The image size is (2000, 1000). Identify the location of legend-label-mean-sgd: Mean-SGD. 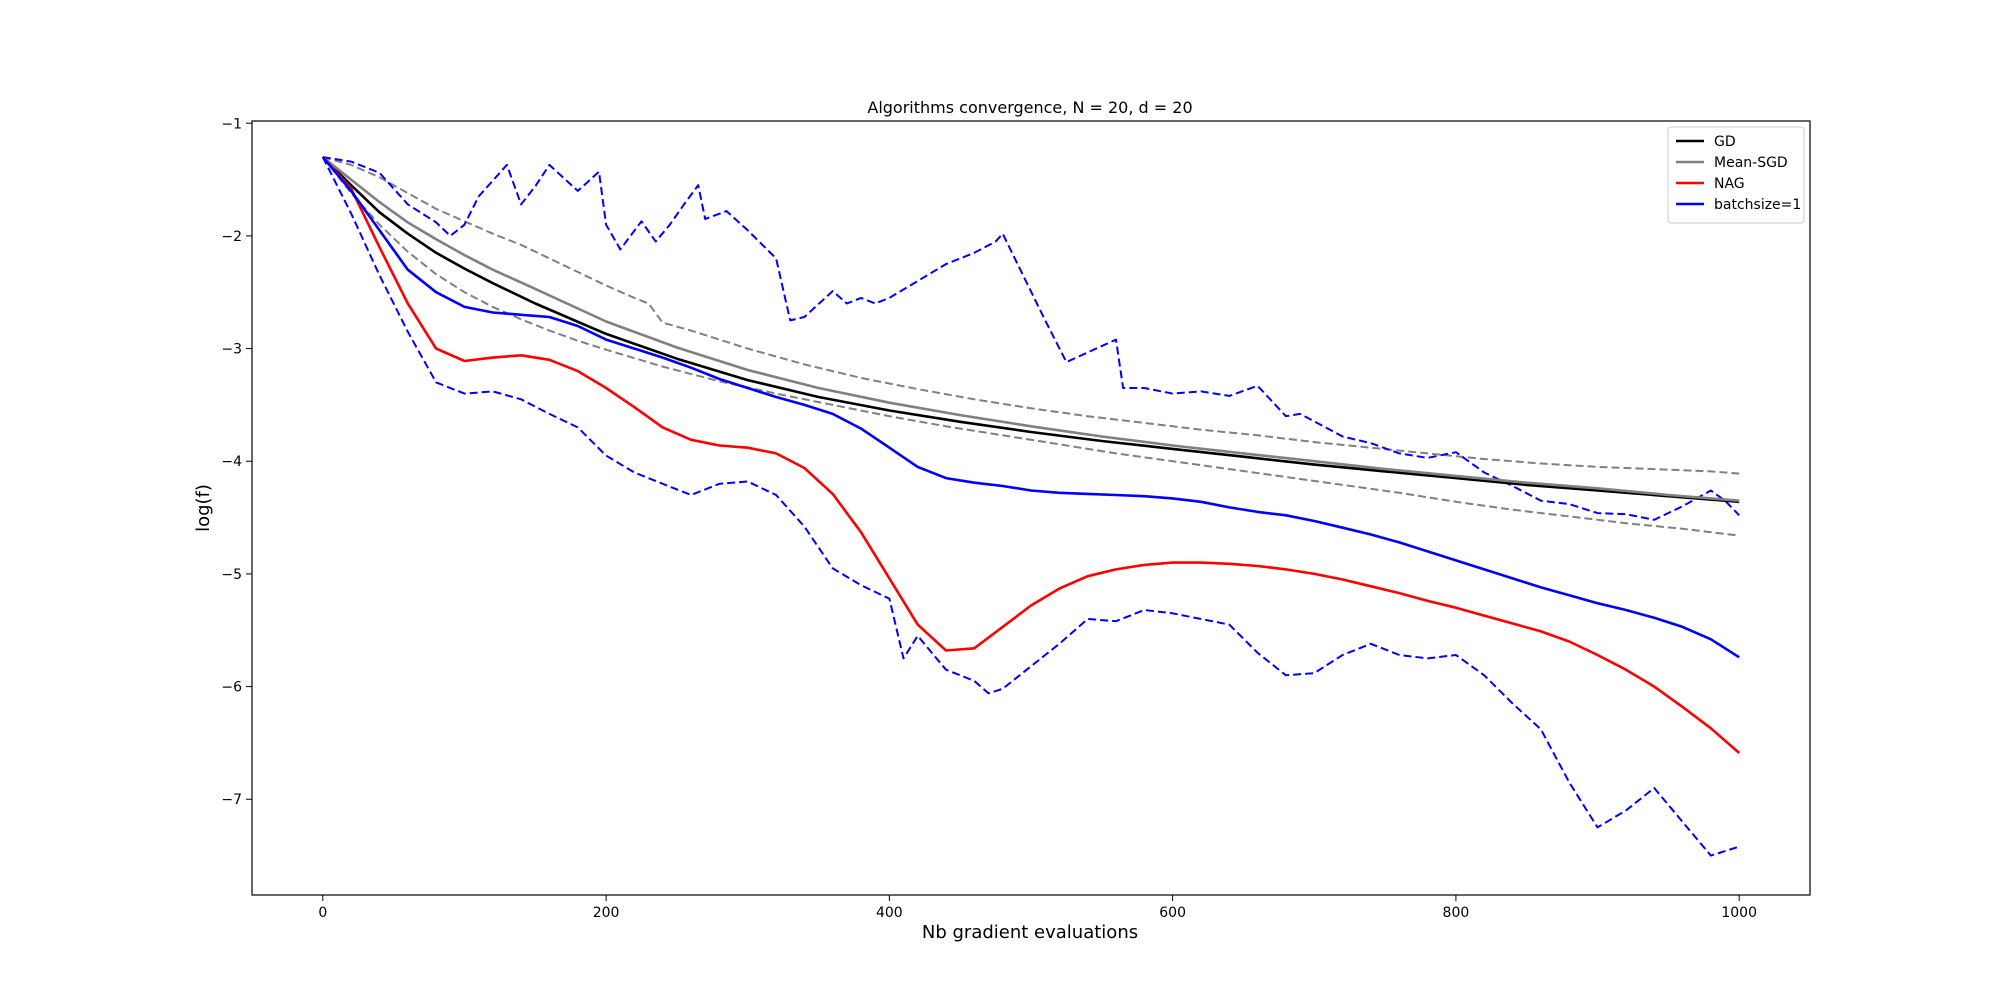
(1751, 163).